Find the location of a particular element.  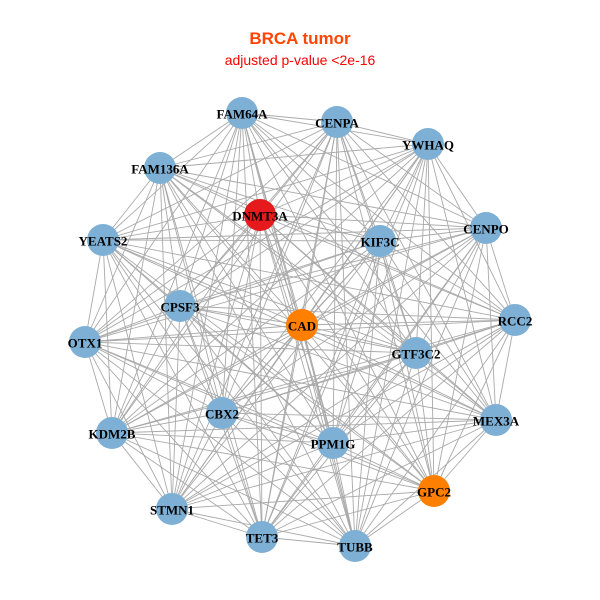

node-otx1: OTX1 is located at coordinates (85, 342).